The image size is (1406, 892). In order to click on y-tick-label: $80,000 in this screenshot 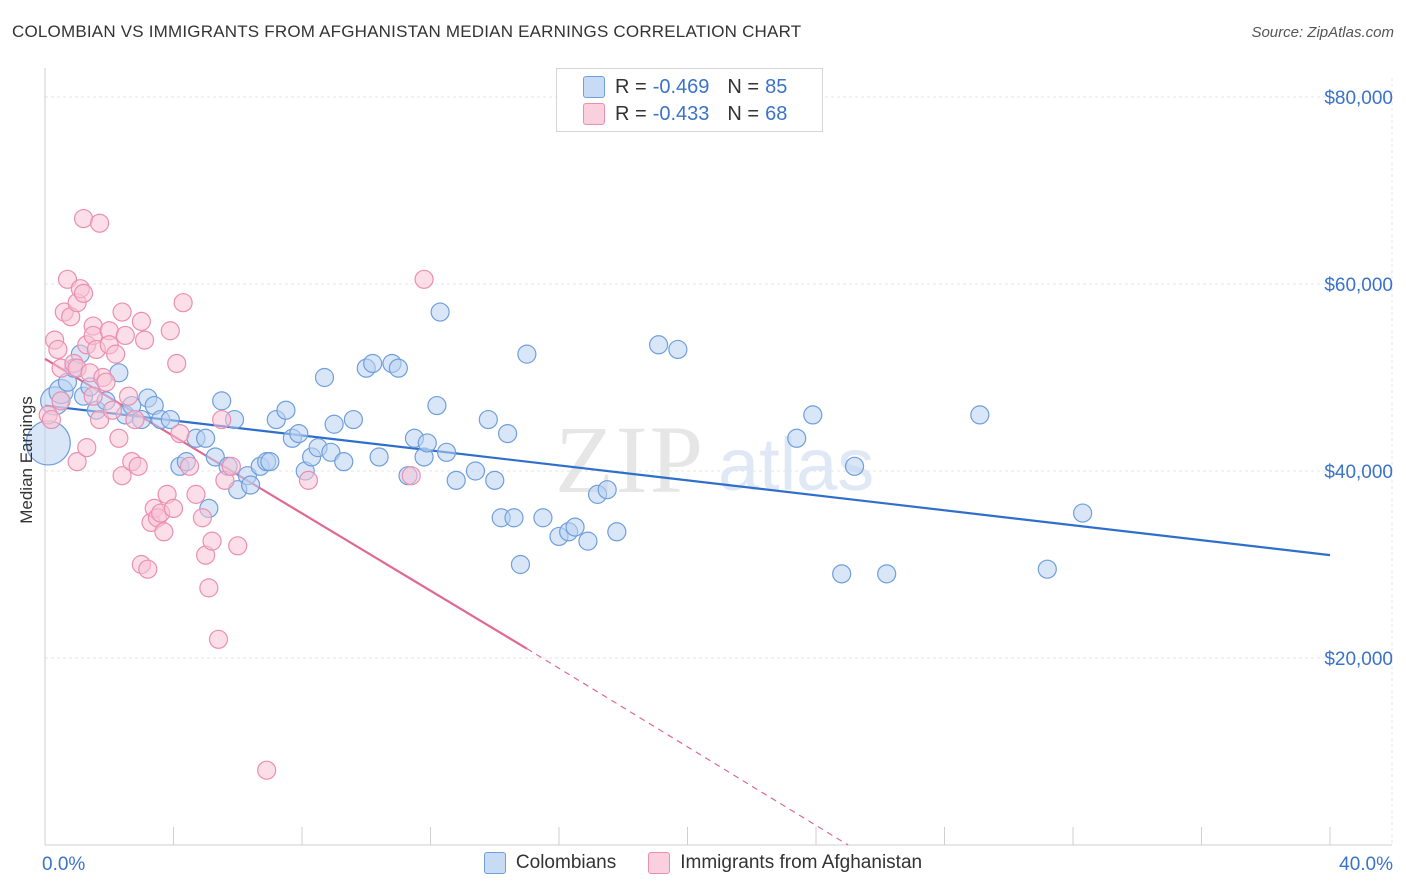, I will do `click(1358, 98)`.